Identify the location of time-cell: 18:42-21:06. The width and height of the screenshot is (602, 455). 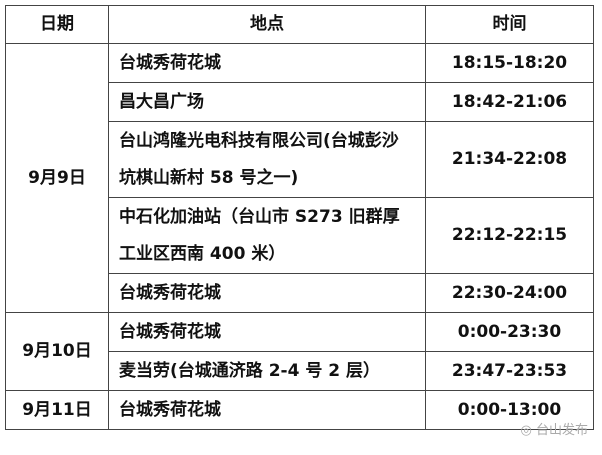
(509, 102).